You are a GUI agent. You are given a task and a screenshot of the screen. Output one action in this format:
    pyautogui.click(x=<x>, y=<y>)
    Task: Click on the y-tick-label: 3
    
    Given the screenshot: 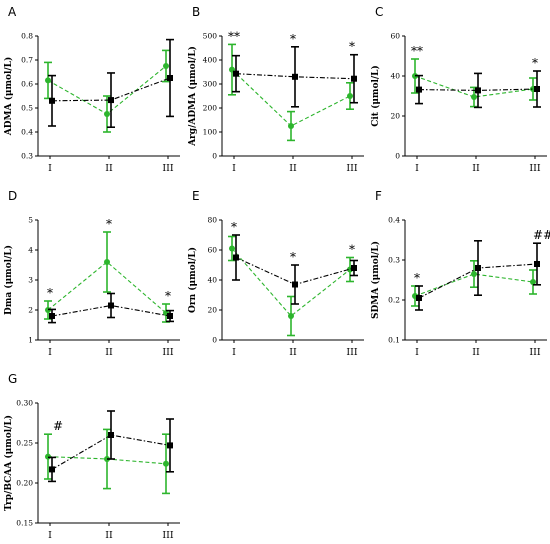 What is the action you would take?
    pyautogui.click(x=30, y=280)
    